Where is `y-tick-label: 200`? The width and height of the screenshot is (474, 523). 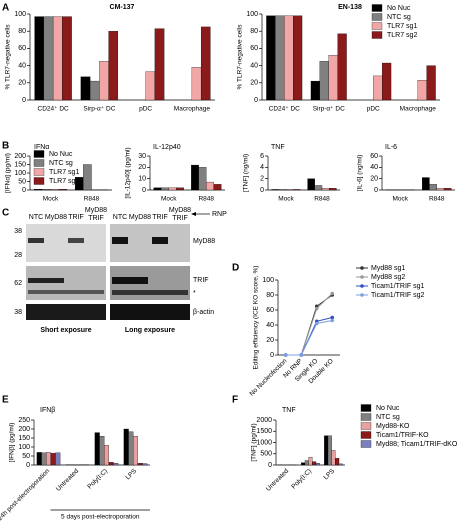 y-tick-label: 200 is located at coordinates (24, 429).